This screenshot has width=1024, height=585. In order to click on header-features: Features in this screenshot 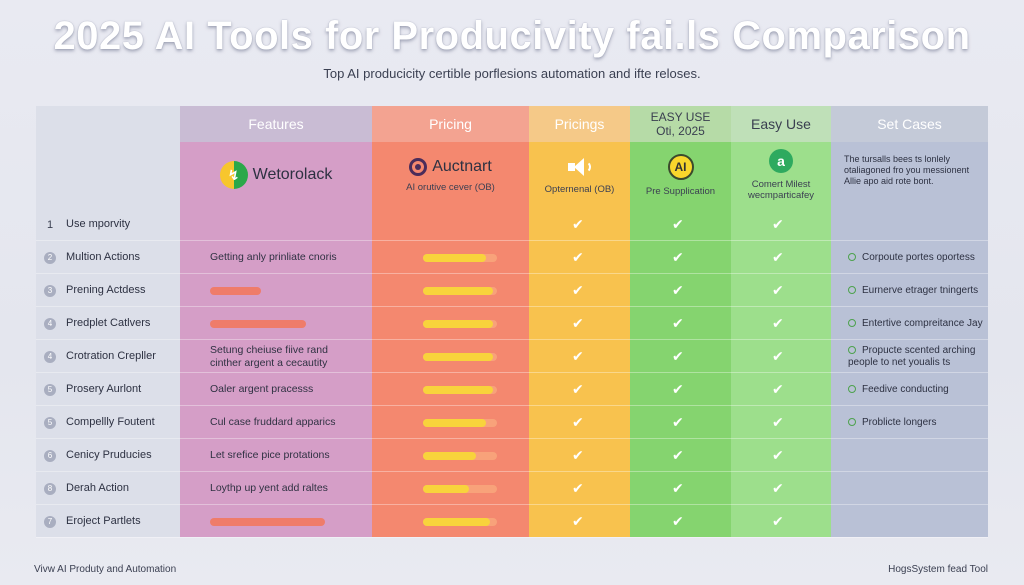, I will do `click(276, 124)`.